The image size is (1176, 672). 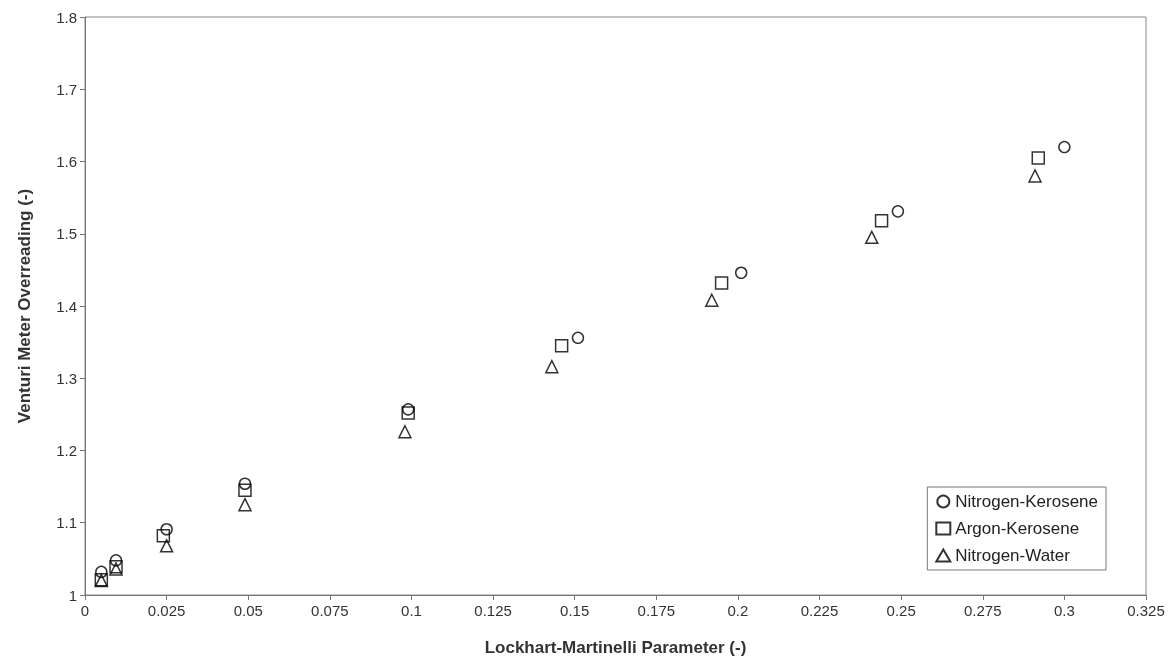 What do you see at coordinates (66, 306) in the screenshot?
I see `y-tick-label: 1.4` at bounding box center [66, 306].